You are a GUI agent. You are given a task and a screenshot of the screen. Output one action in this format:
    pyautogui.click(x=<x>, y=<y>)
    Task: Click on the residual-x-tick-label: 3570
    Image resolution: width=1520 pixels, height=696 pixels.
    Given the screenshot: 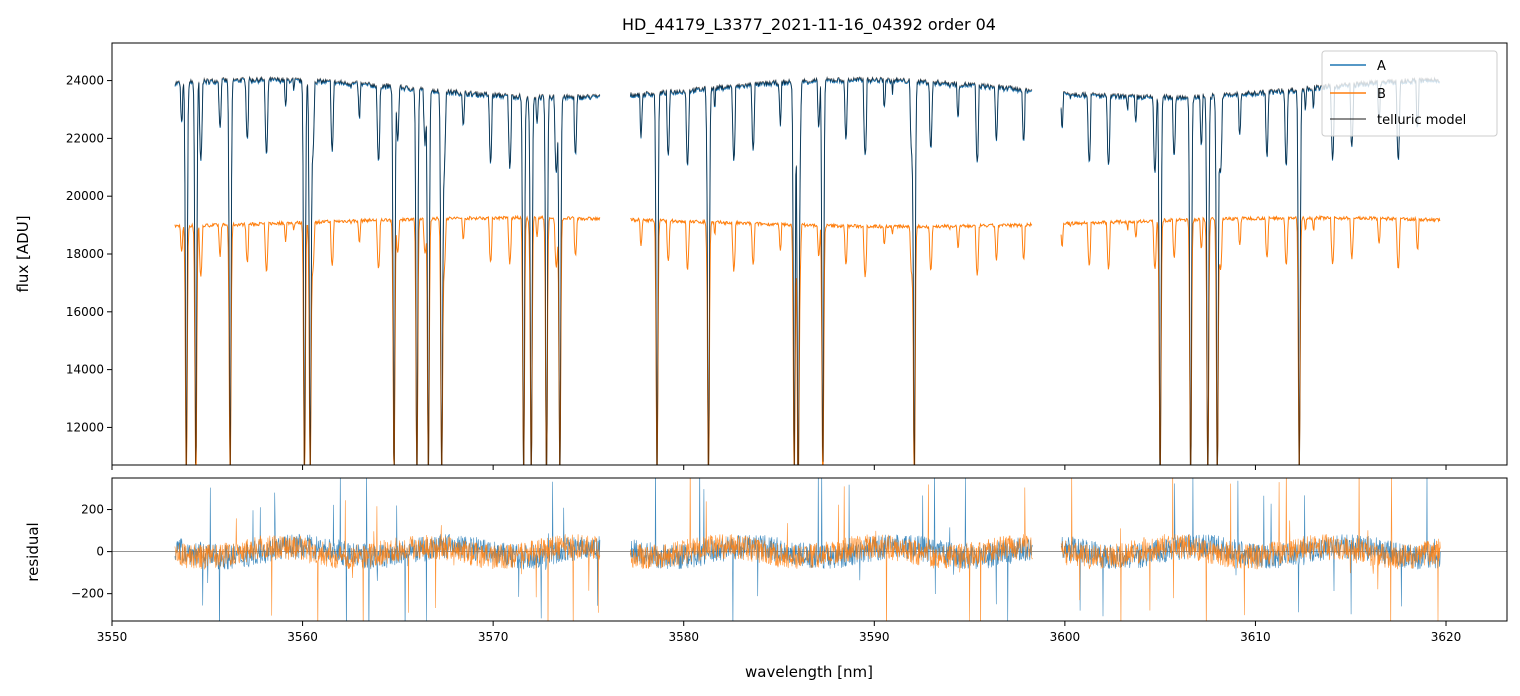 What is the action you would take?
    pyautogui.click(x=493, y=637)
    